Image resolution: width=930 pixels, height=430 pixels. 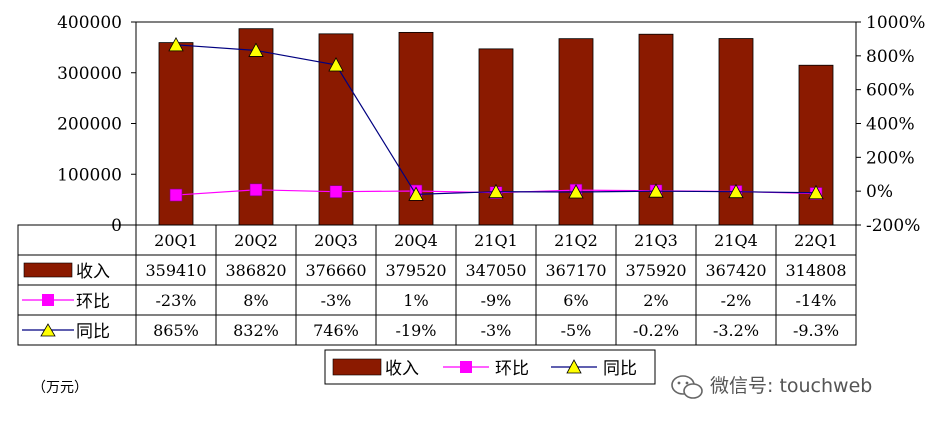 What do you see at coordinates (496, 300) in the screenshot?
I see `data-label: -9%` at bounding box center [496, 300].